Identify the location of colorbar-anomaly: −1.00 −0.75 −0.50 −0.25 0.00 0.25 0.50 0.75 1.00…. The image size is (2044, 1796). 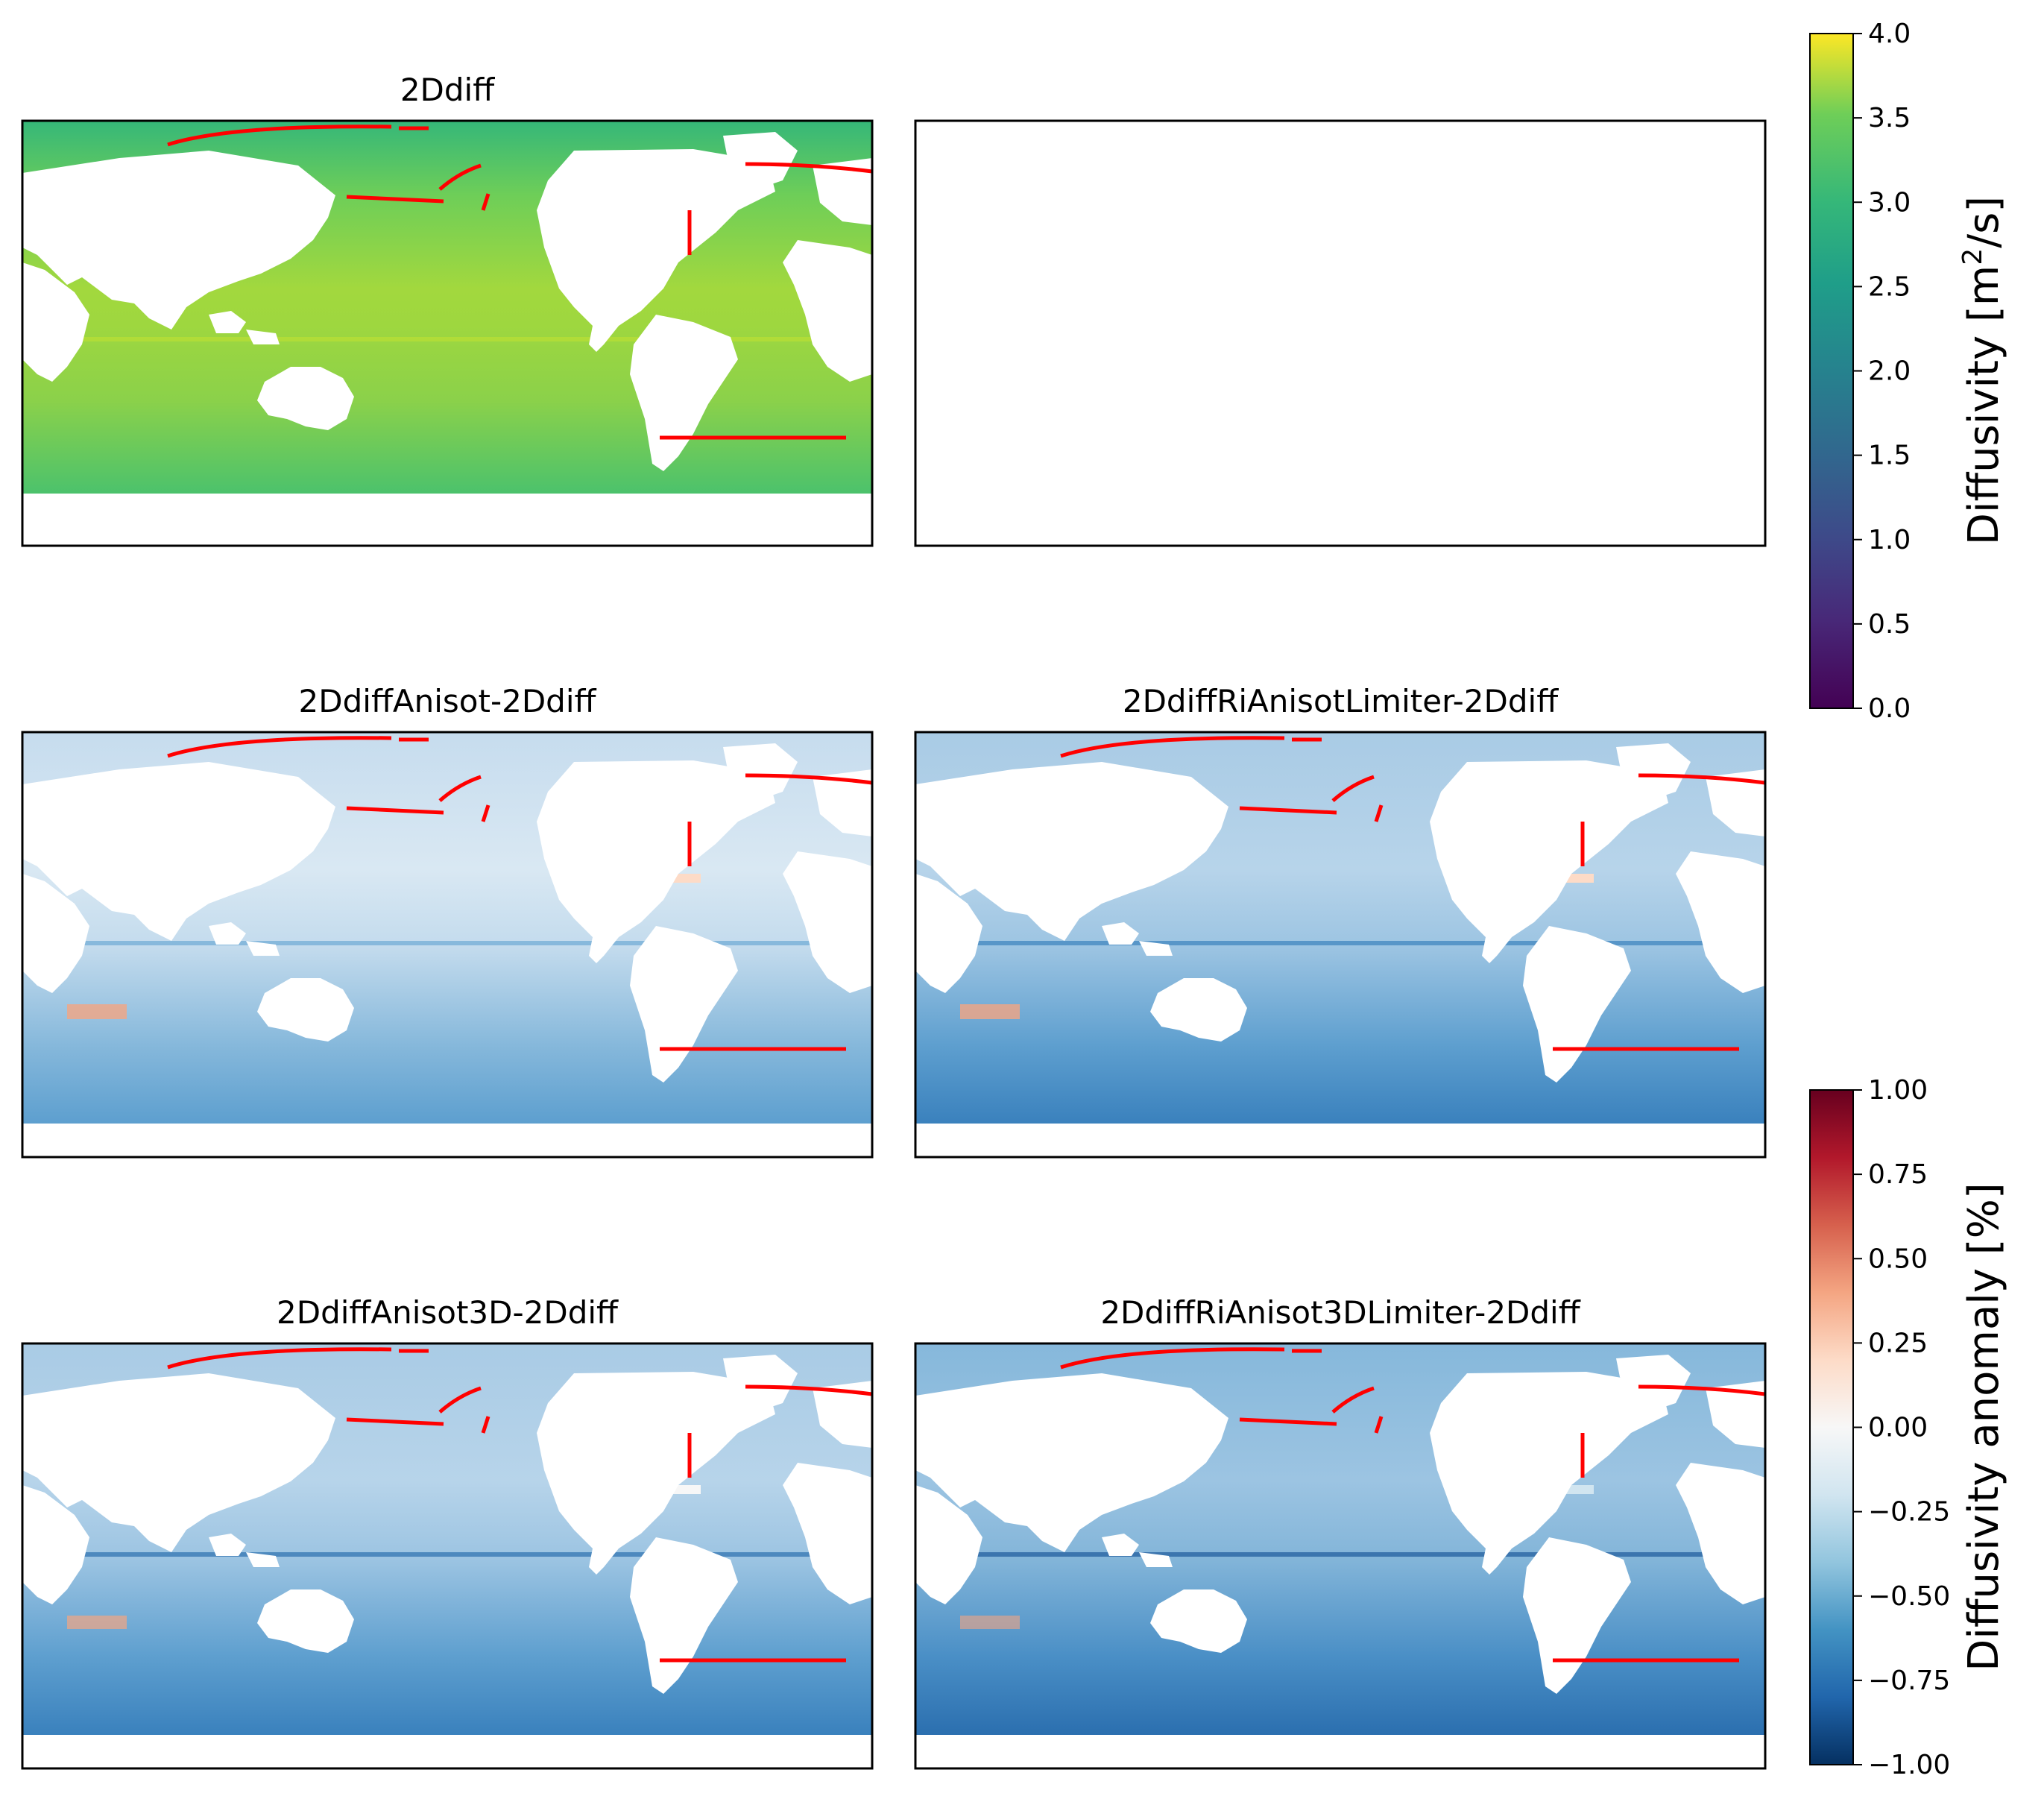
(1909, 1427).